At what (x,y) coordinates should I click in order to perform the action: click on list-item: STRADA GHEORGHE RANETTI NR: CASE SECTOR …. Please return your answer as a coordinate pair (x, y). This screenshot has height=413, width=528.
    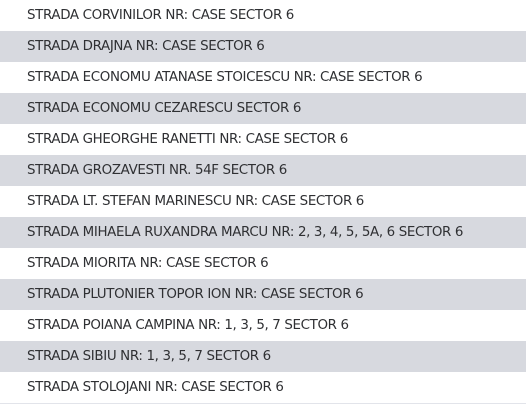
    Looking at the image, I should click on (187, 139).